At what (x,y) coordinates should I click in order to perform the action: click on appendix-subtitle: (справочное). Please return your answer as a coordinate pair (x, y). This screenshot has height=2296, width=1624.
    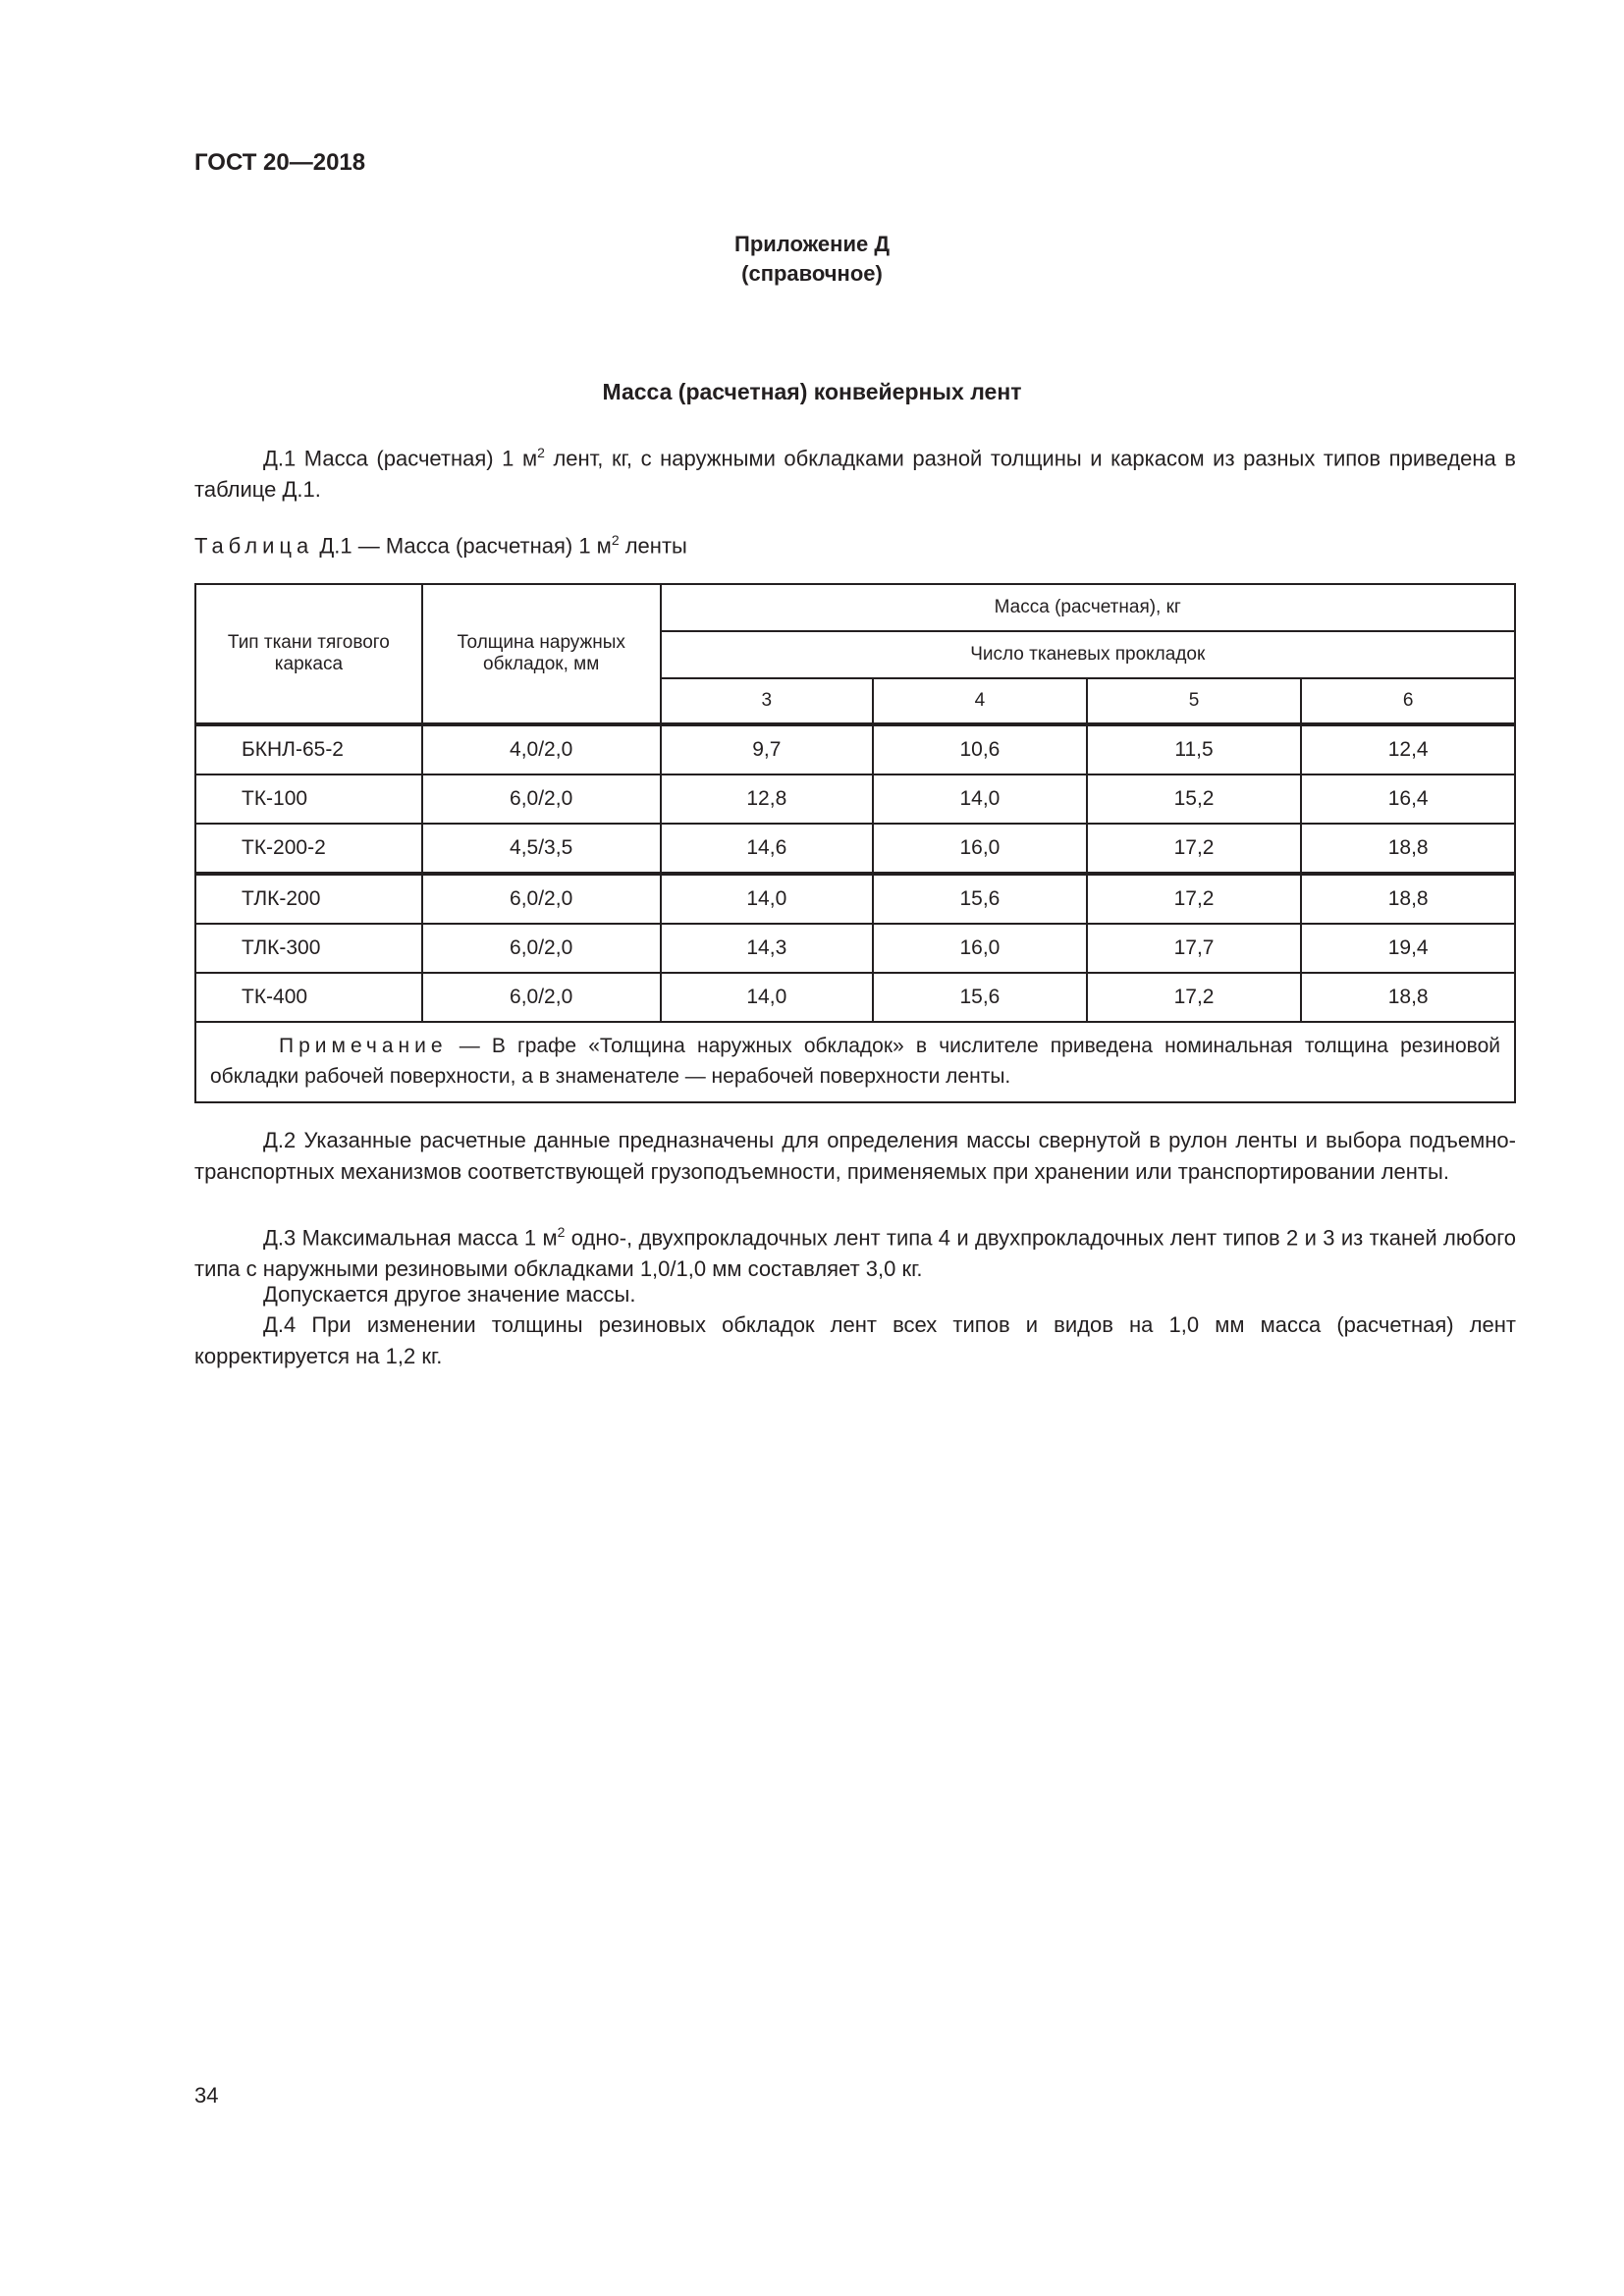
    Looking at the image, I should click on (812, 273).